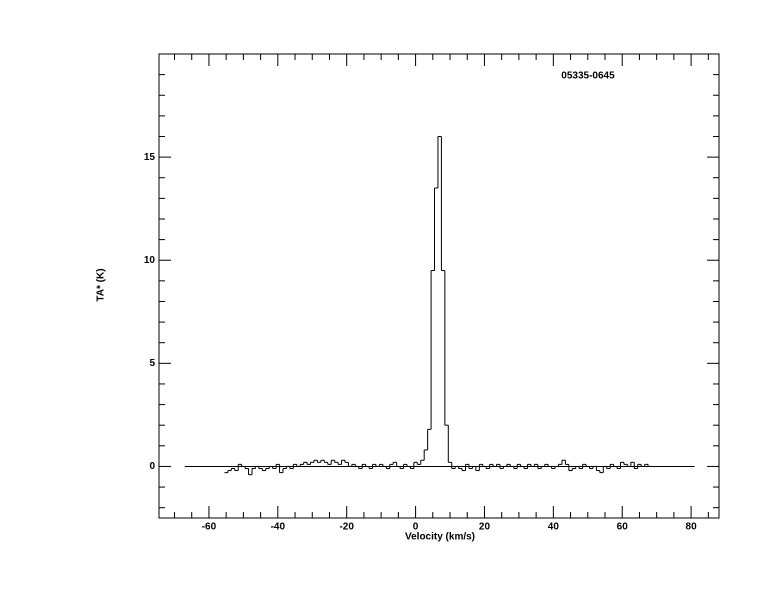  What do you see at coordinates (209, 527) in the screenshot?
I see `x-tick-label: -60` at bounding box center [209, 527].